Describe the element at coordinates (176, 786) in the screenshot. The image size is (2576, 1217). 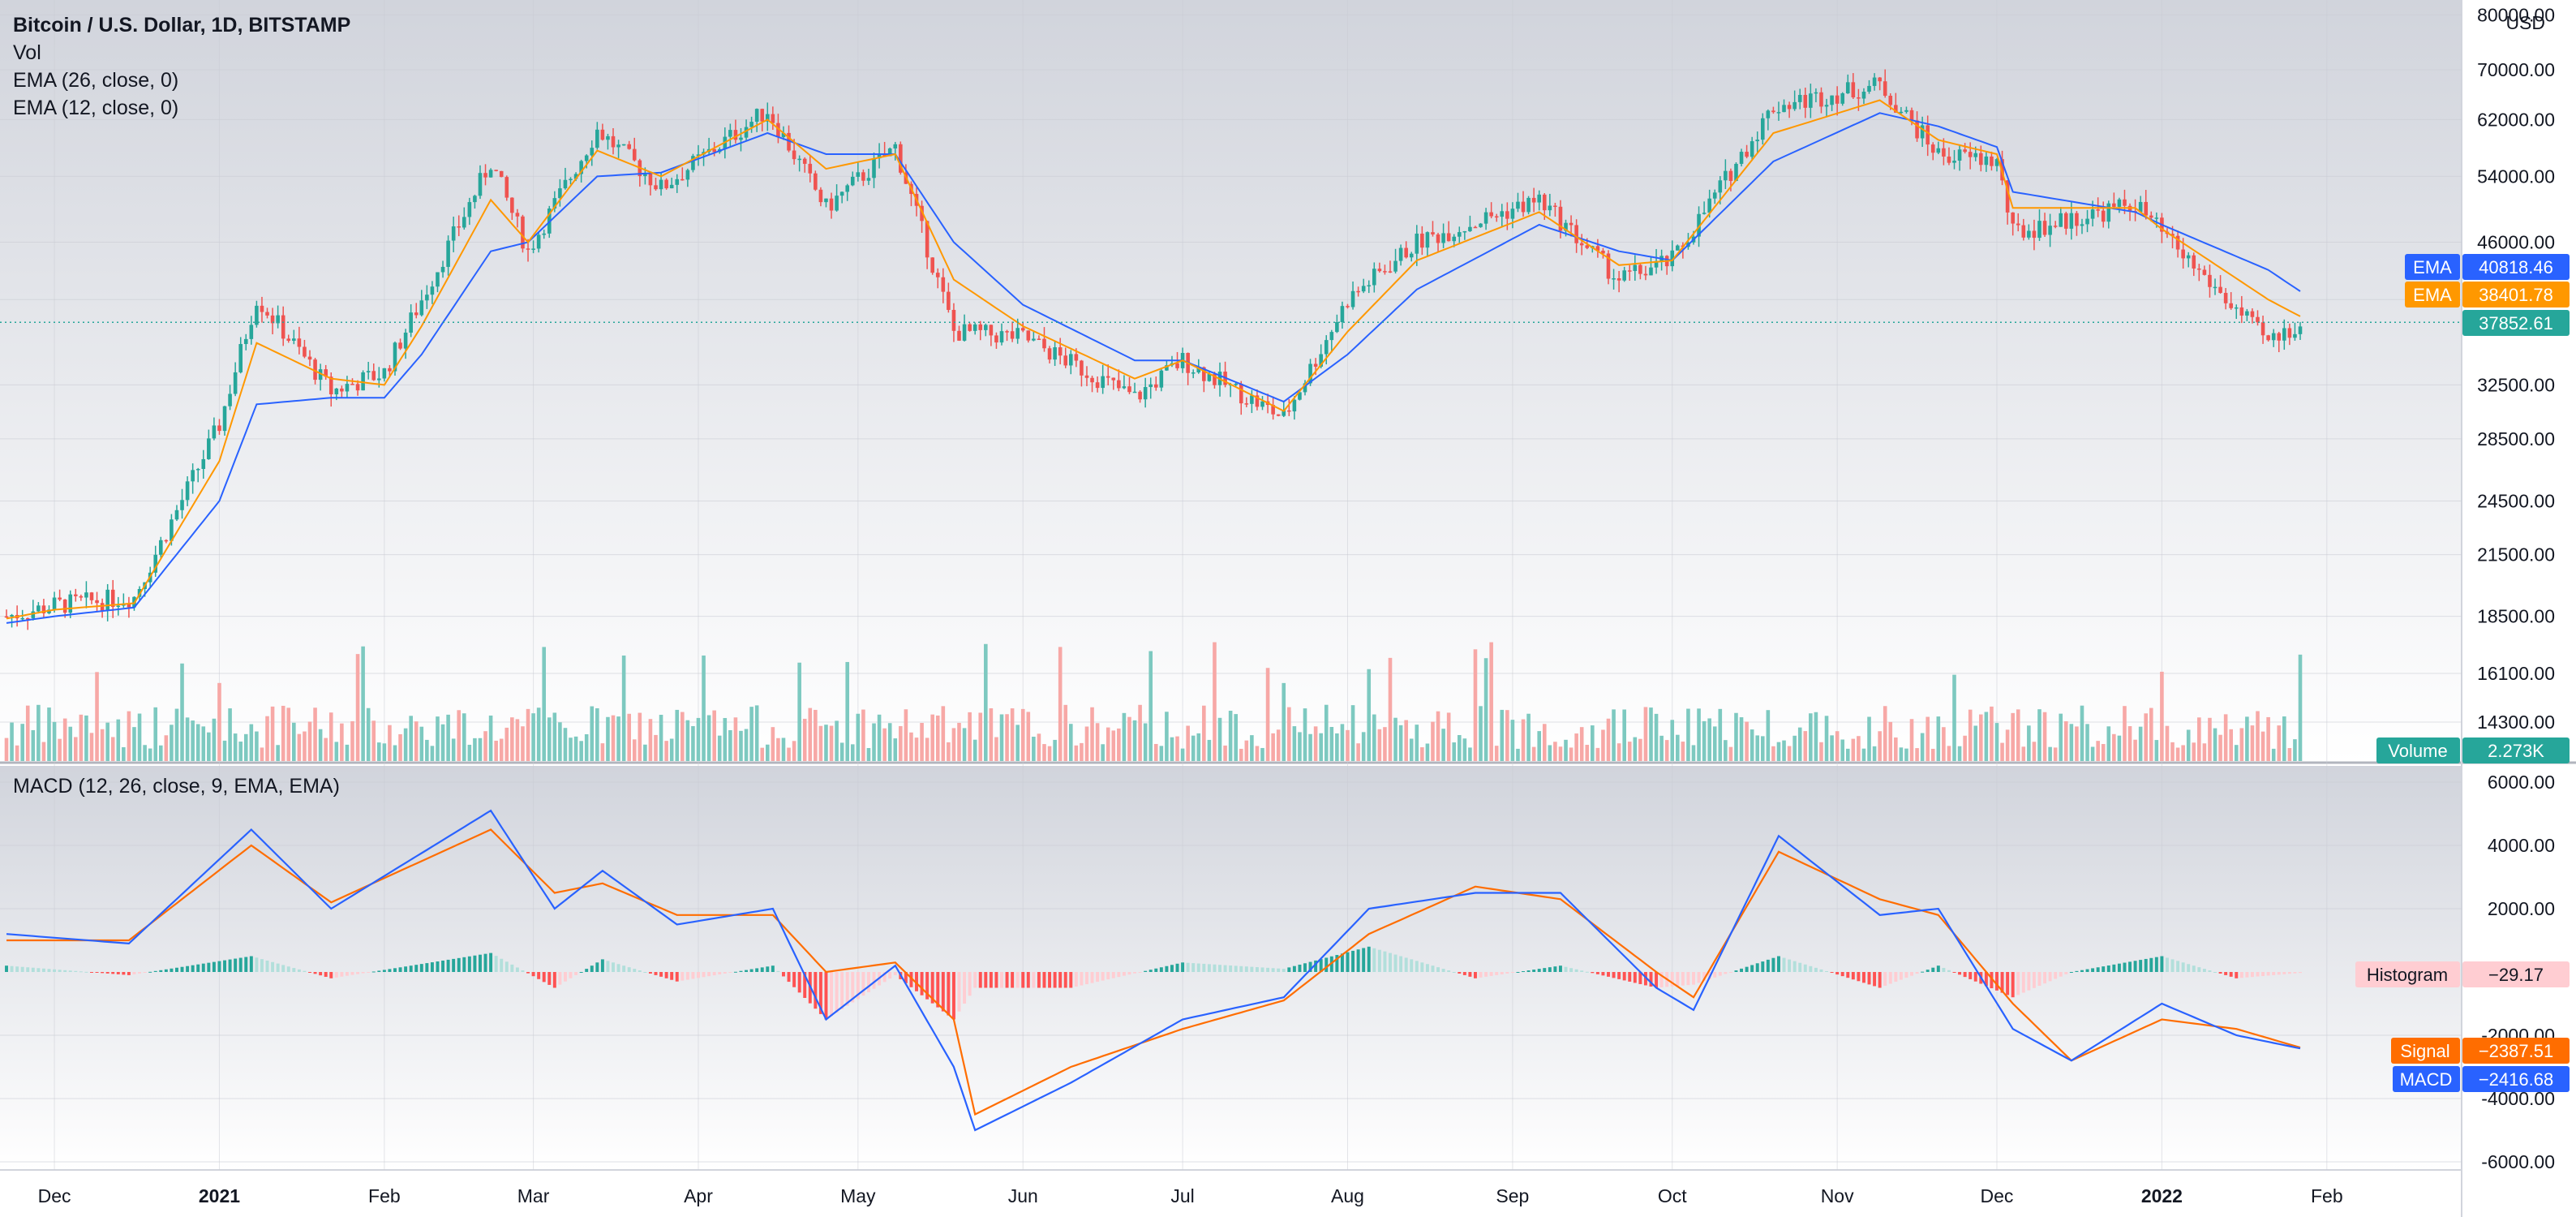
I see `macd-label: MACD (12, 26, close, 9, EMA, EMA)` at that location.